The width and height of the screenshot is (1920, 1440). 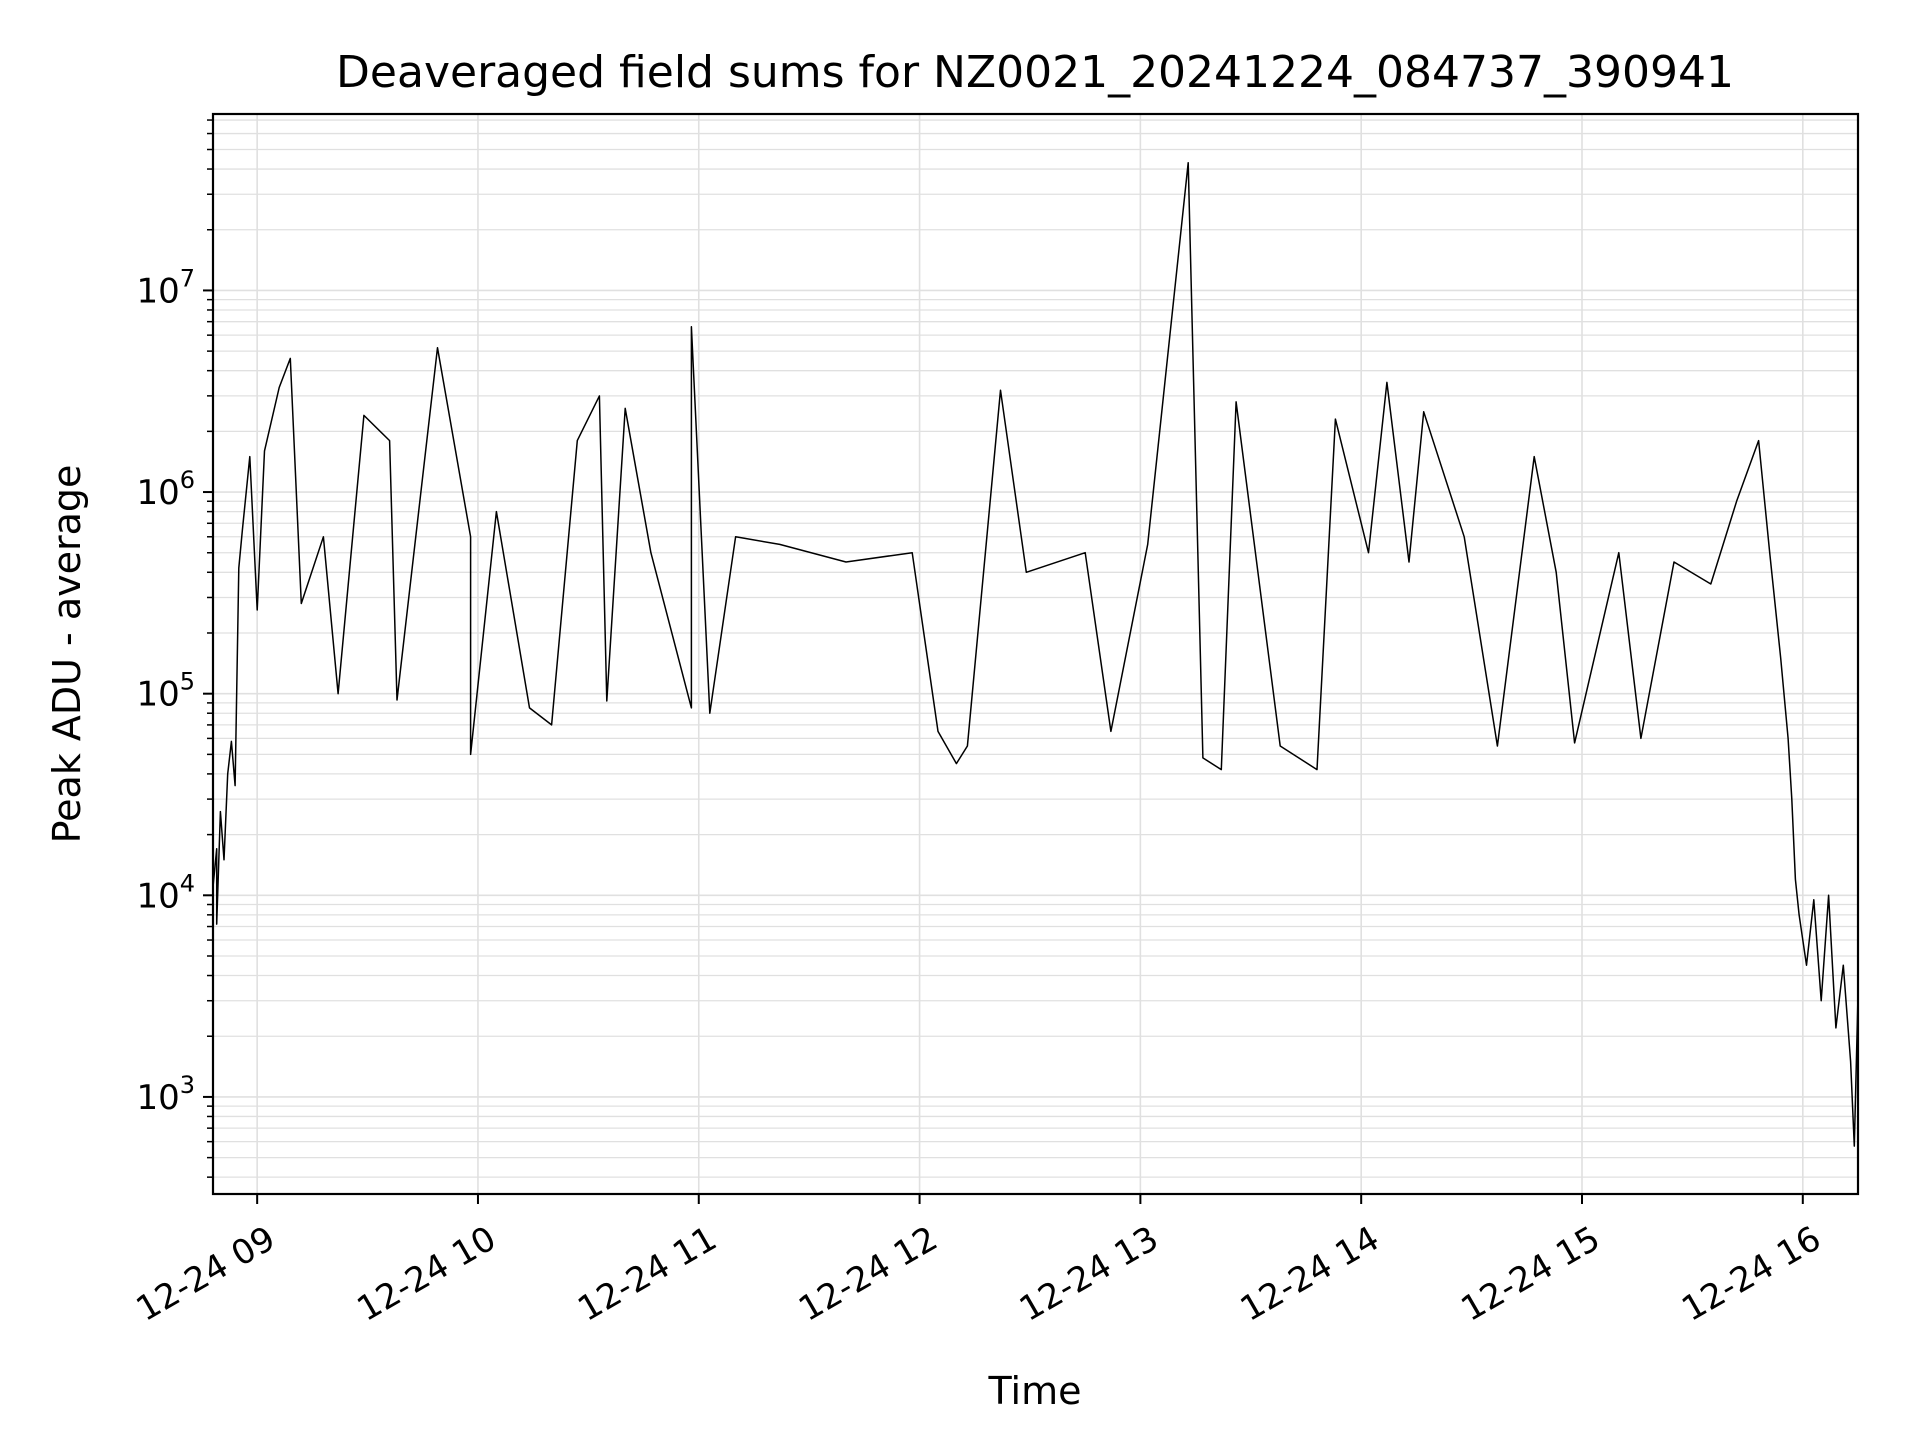 What do you see at coordinates (165, 287) in the screenshot?
I see `y-tick-label: 10⁷` at bounding box center [165, 287].